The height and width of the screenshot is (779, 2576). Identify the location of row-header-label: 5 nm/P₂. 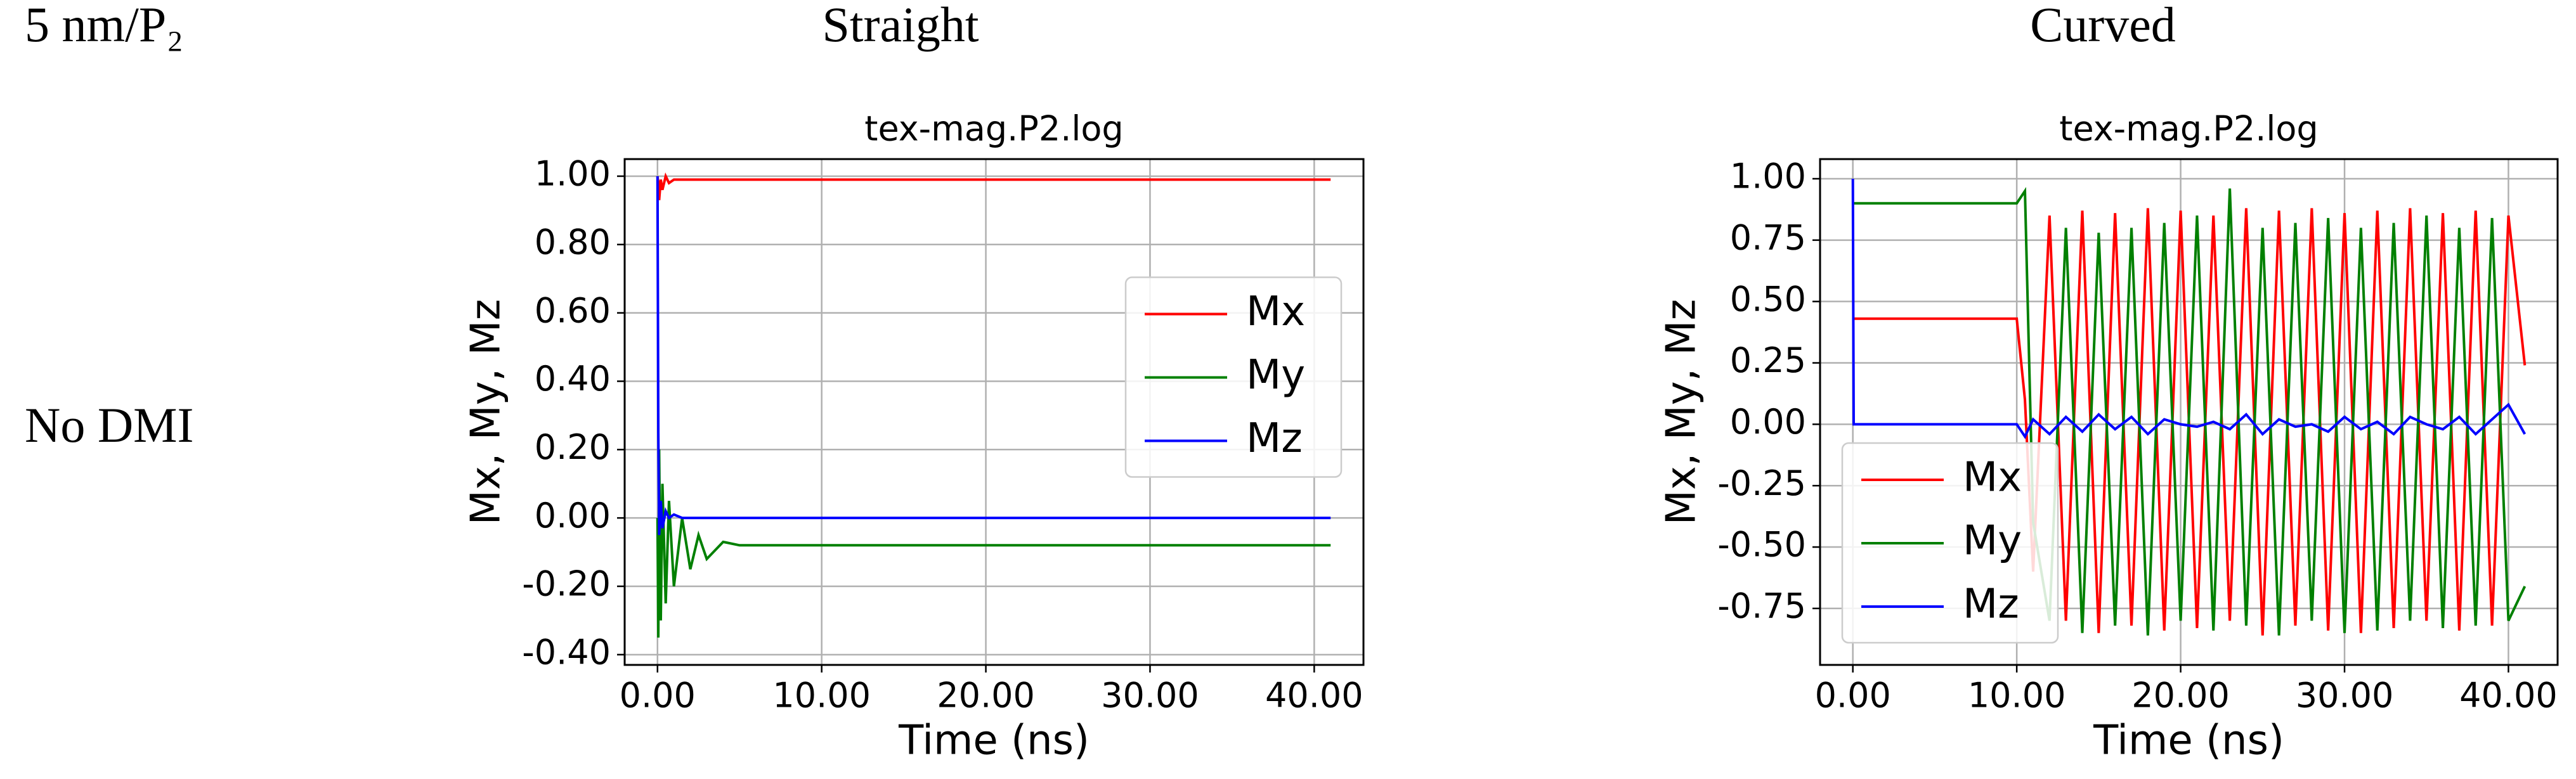
(104, 26).